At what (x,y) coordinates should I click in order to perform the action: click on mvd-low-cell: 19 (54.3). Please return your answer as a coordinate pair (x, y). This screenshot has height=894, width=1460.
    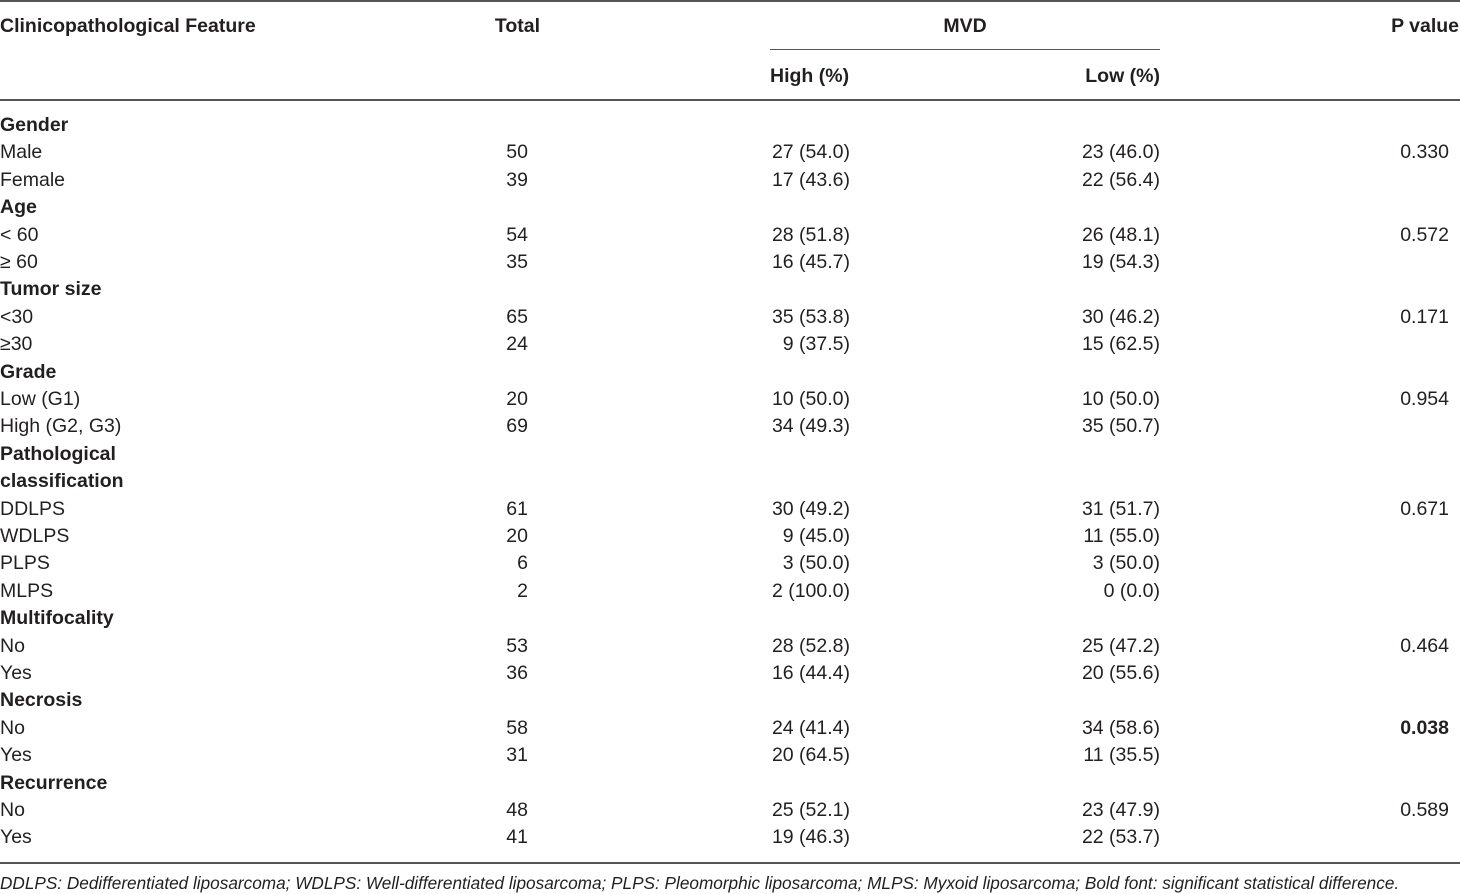
    Looking at the image, I should click on (1120, 262).